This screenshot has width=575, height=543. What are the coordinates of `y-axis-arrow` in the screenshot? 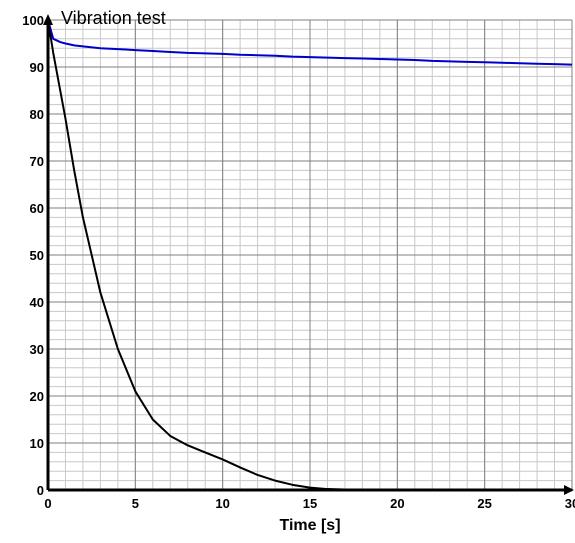 It's located at (48, 19).